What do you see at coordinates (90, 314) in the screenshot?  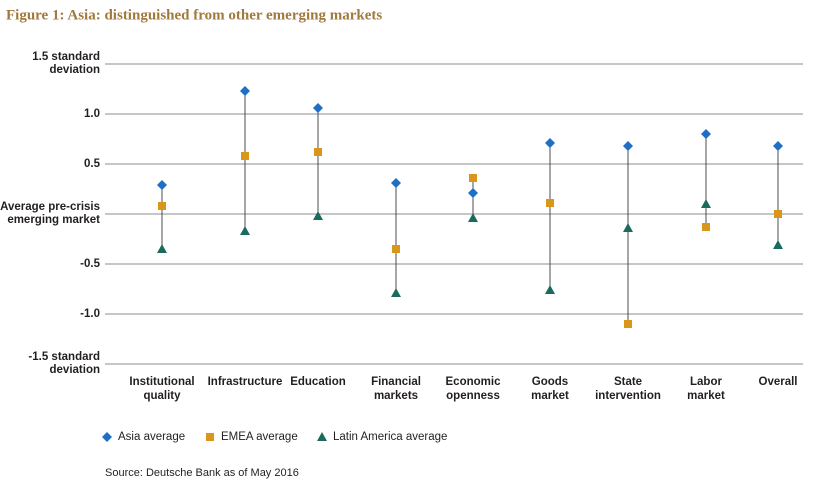 I see `y-tick-label: -1.0` at bounding box center [90, 314].